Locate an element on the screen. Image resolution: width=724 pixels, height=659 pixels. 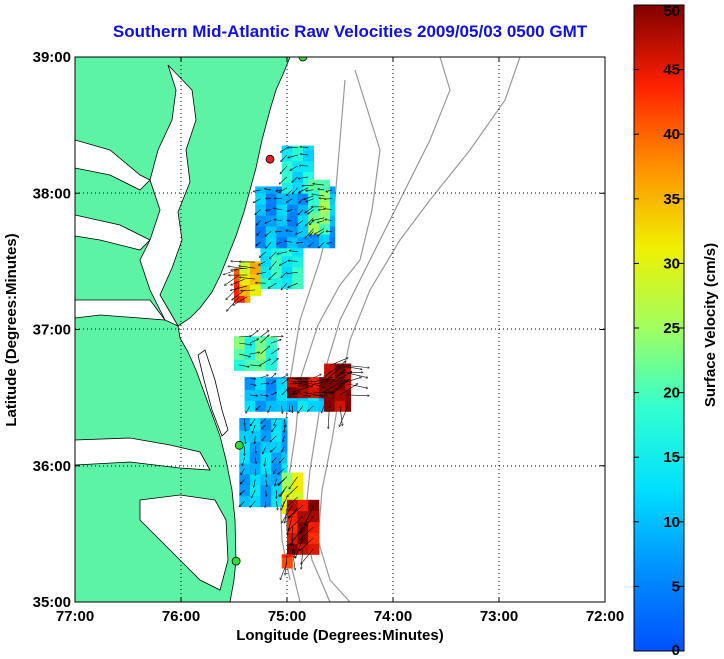
colorbar is located at coordinates (659, 328).